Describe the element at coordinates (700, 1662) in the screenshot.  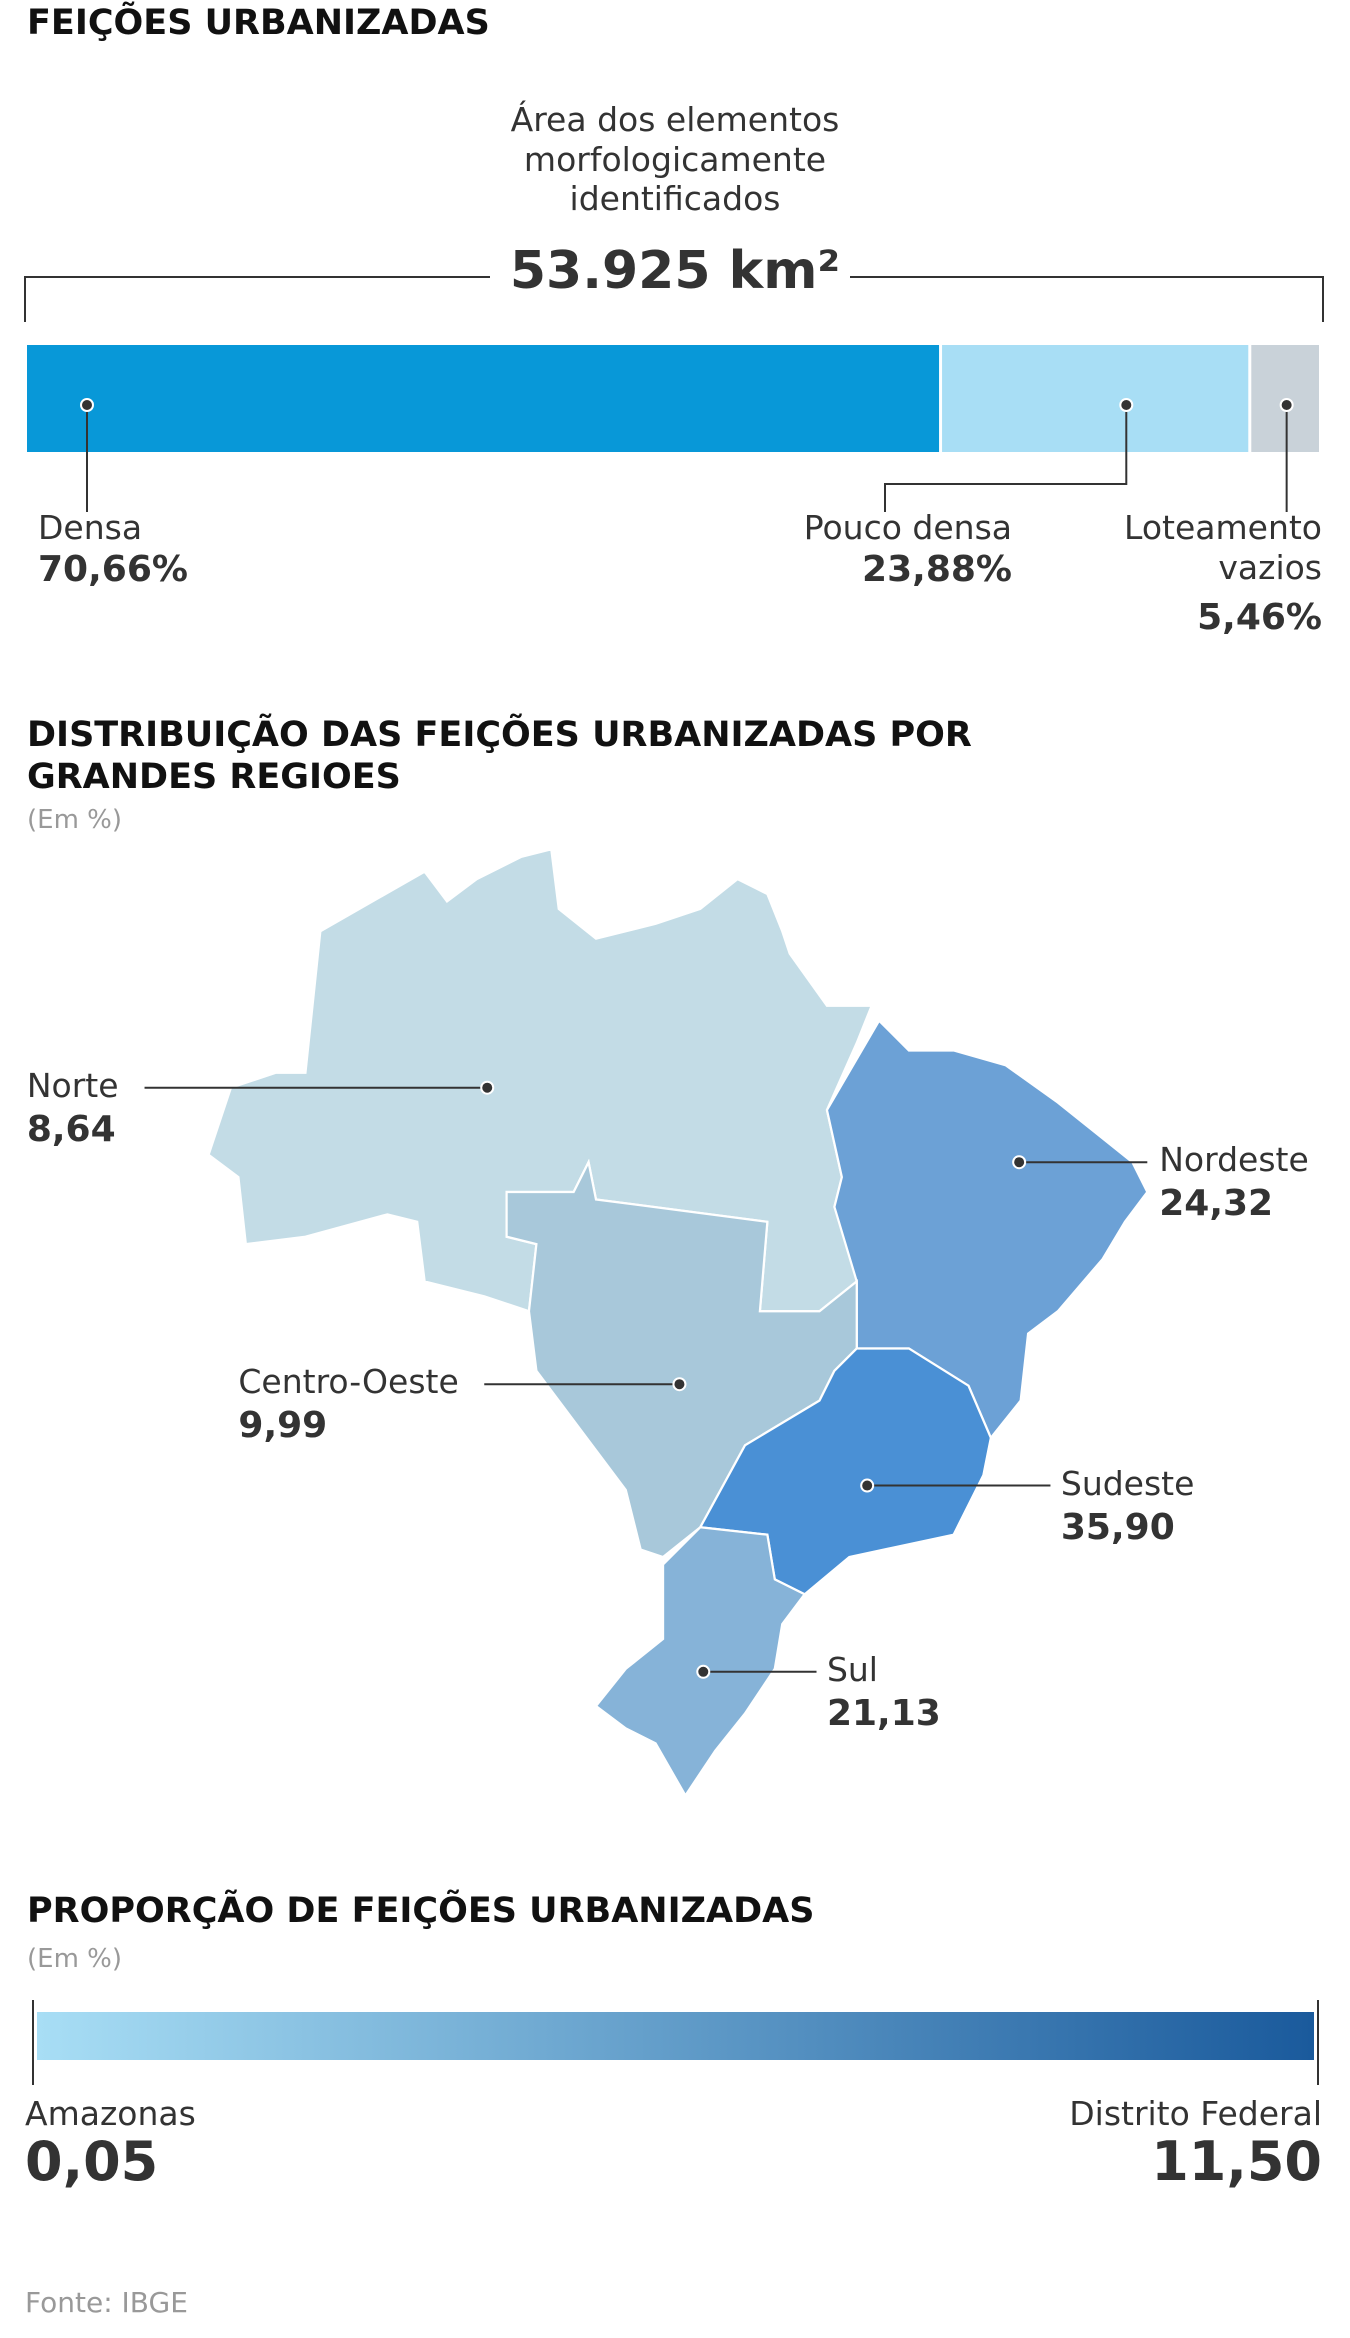
I see `region` at that location.